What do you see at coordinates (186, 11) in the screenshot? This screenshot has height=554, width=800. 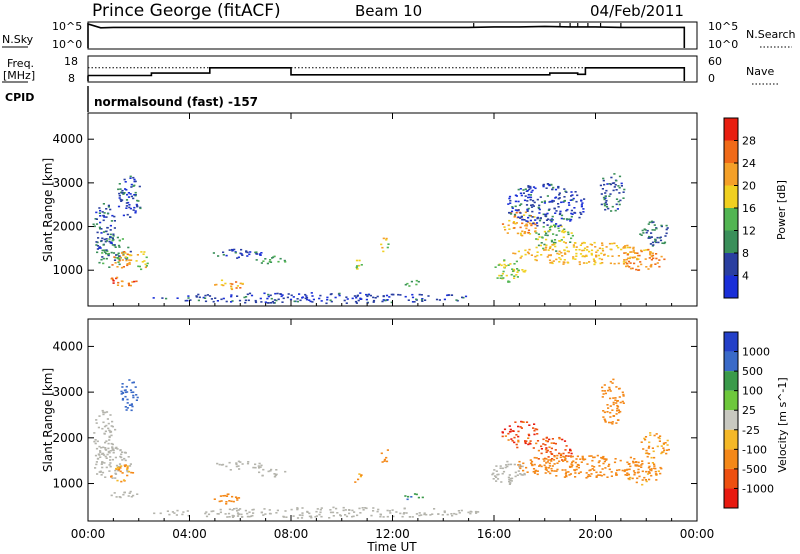 I see `station-title: Prince George (fitACF)` at bounding box center [186, 11].